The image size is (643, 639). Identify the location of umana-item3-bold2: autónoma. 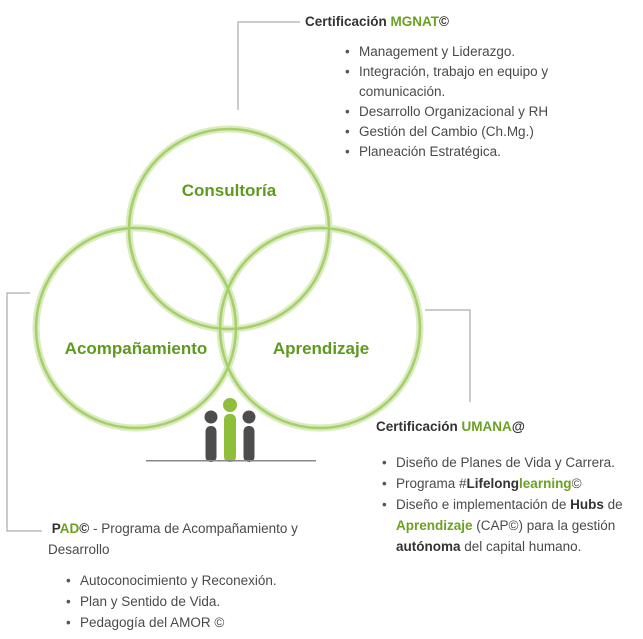
(428, 546).